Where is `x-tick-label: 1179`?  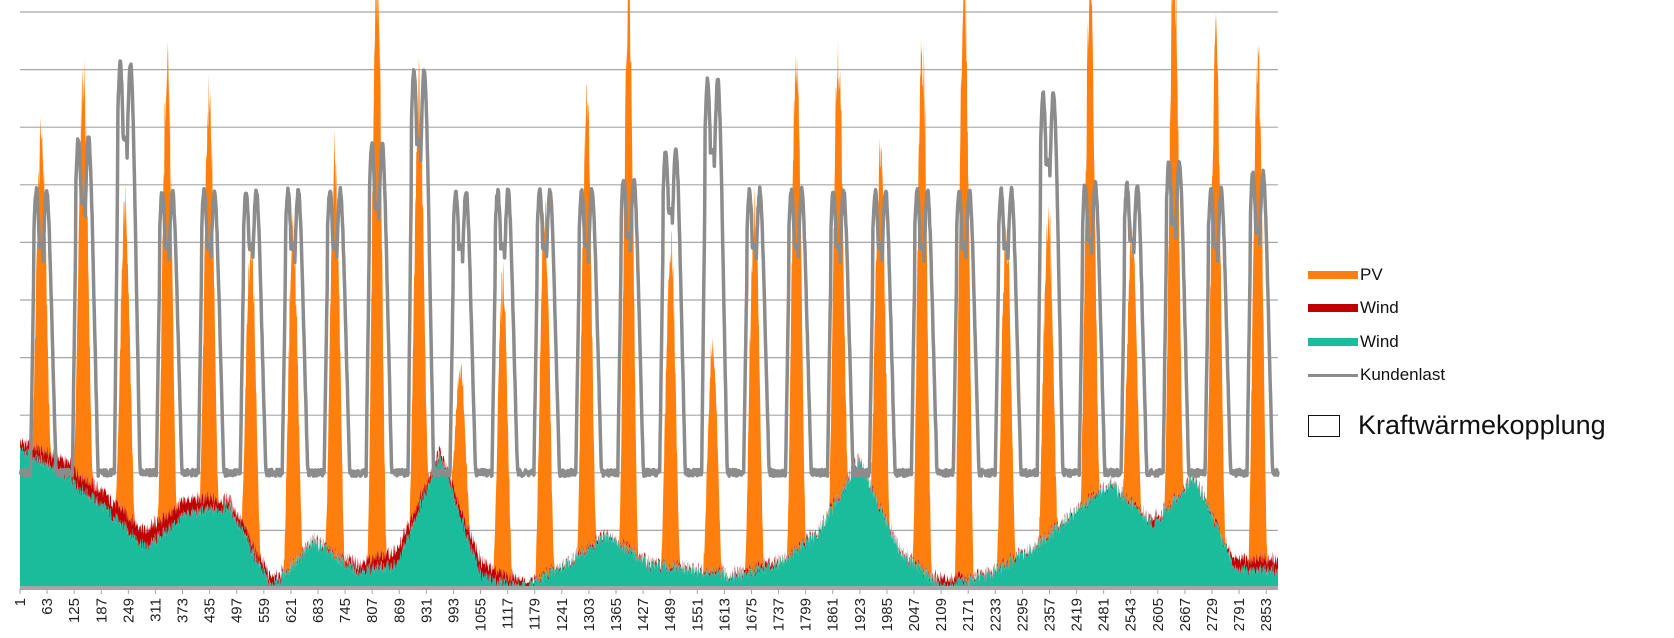
x-tick-label: 1179 is located at coordinates (535, 614).